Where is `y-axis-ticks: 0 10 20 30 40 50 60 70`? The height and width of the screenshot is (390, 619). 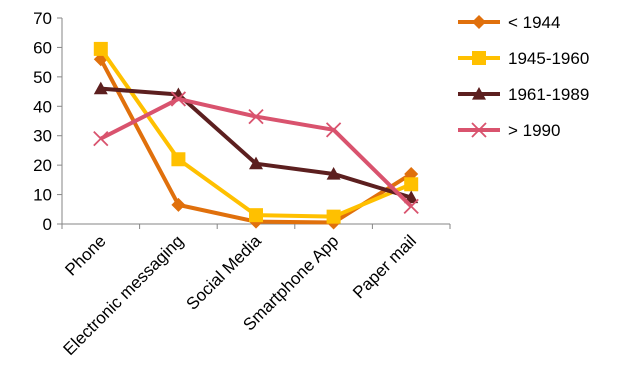 y-axis-ticks: 0 10 20 30 40 50 60 70 is located at coordinates (47, 121).